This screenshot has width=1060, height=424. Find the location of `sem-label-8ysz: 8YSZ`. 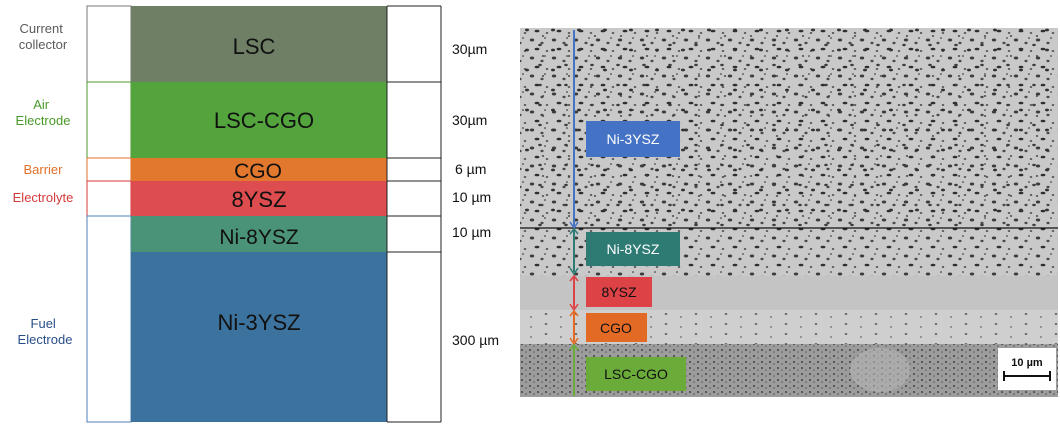

sem-label-8ysz: 8YSZ is located at coordinates (619, 292).